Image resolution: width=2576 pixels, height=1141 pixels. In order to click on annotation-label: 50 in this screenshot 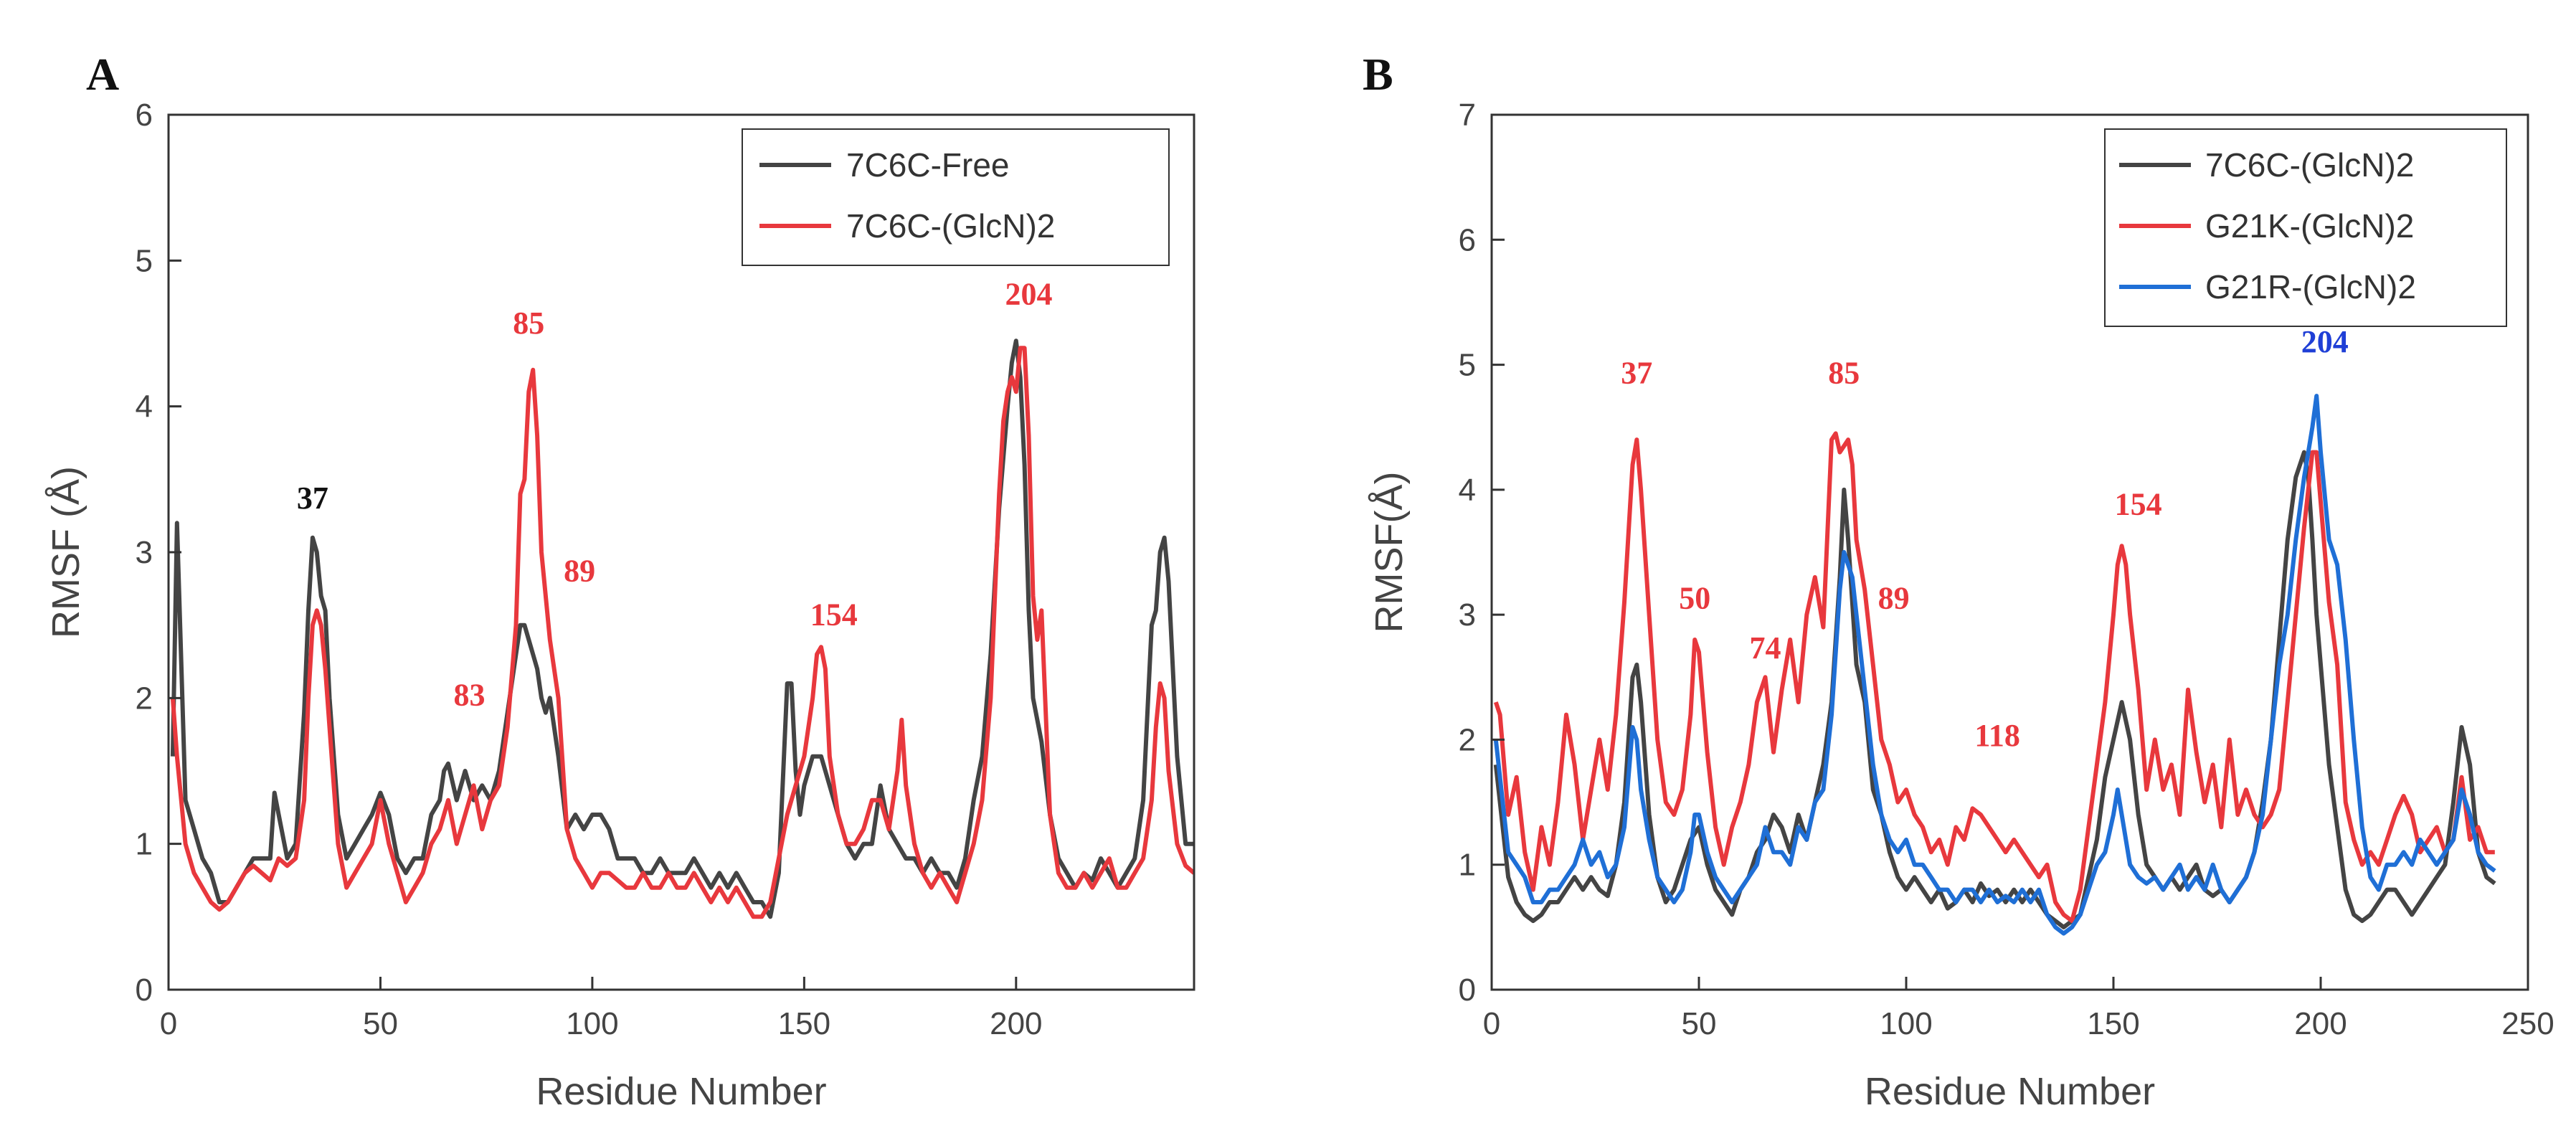, I will do `click(1694, 598)`.